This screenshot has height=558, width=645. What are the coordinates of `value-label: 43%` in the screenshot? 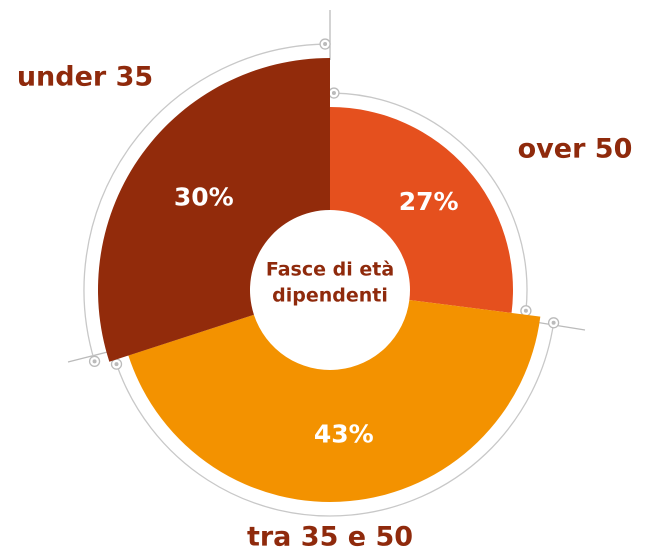 It's located at (344, 433).